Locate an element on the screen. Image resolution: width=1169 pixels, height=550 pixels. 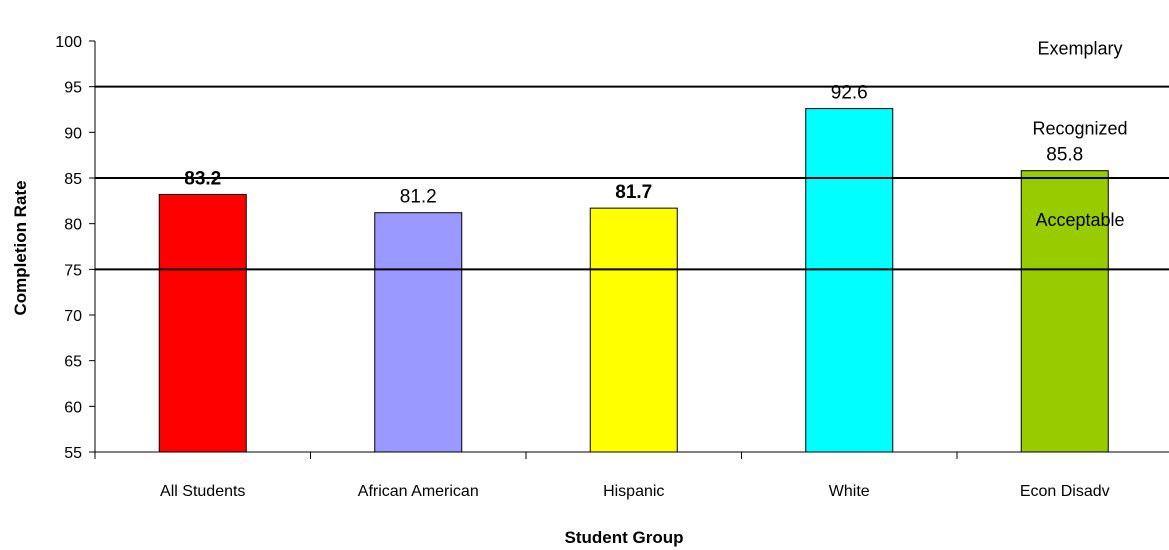
bar-african-american is located at coordinates (418, 332).